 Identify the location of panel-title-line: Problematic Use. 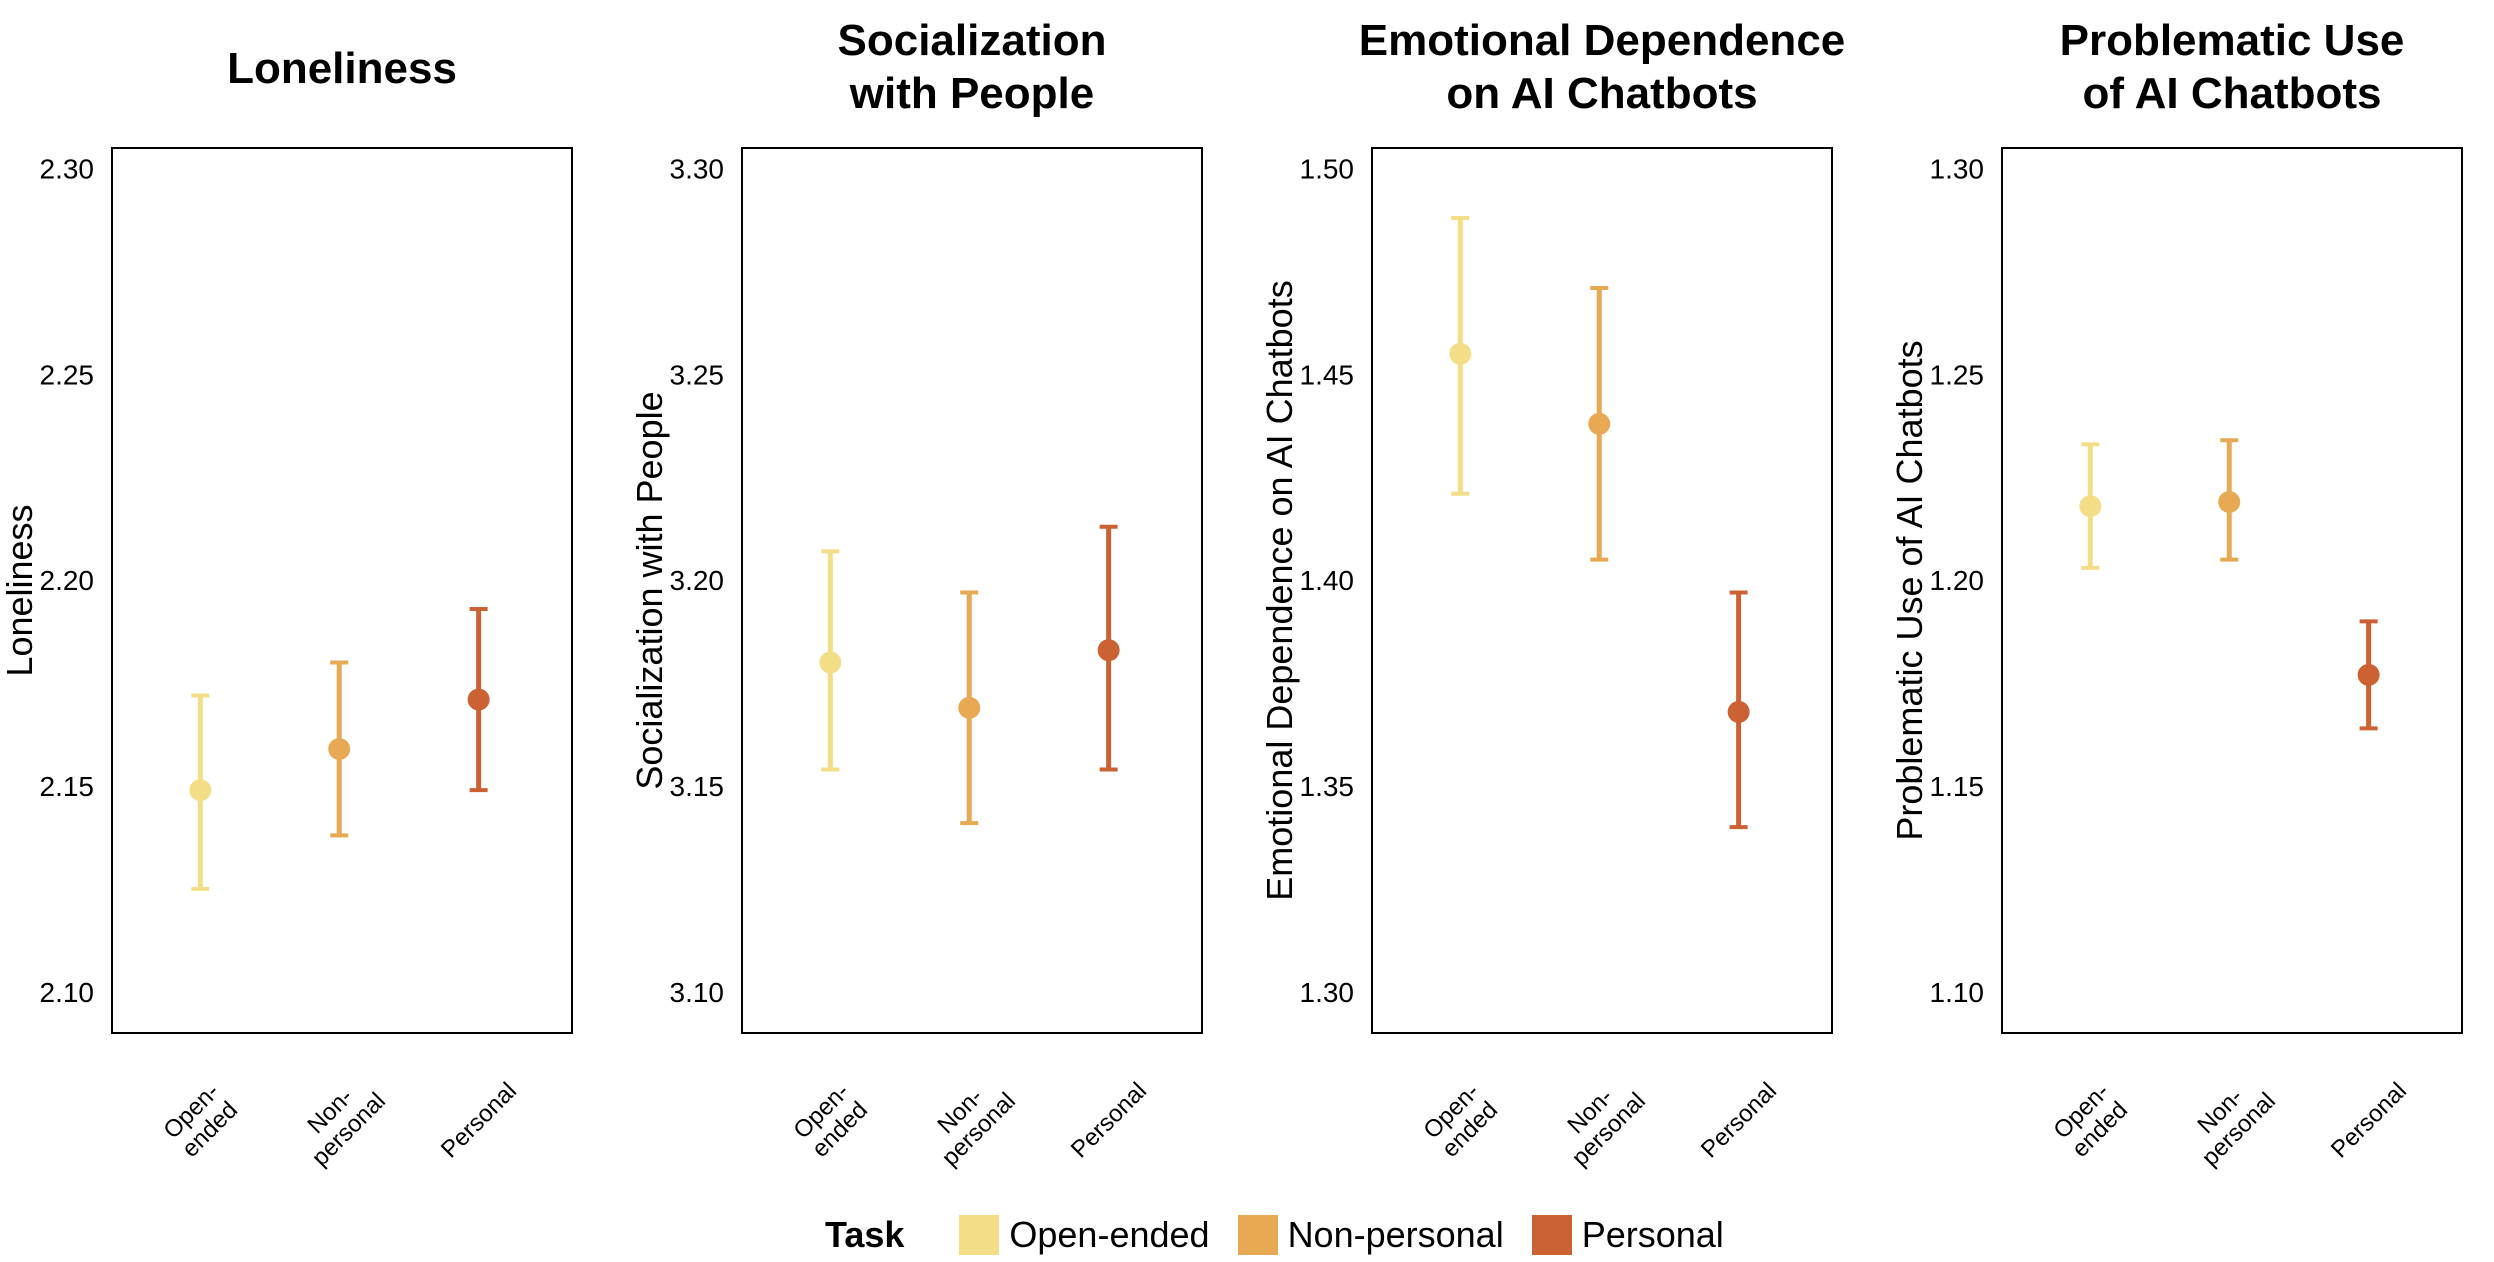
(2232, 40).